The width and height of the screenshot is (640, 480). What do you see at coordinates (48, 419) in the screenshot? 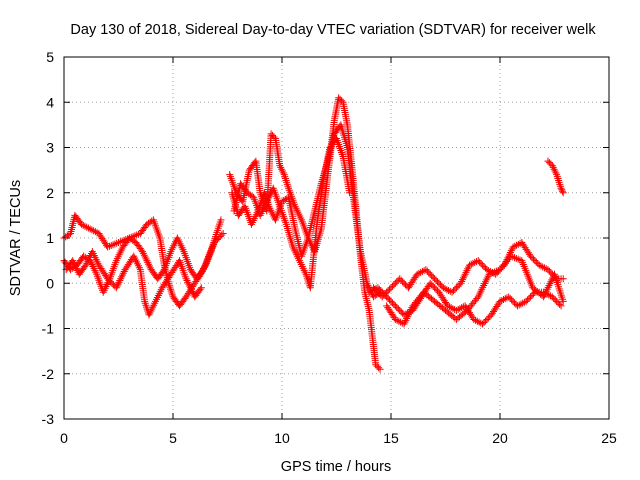
I see `y-tick-label: -3` at bounding box center [48, 419].